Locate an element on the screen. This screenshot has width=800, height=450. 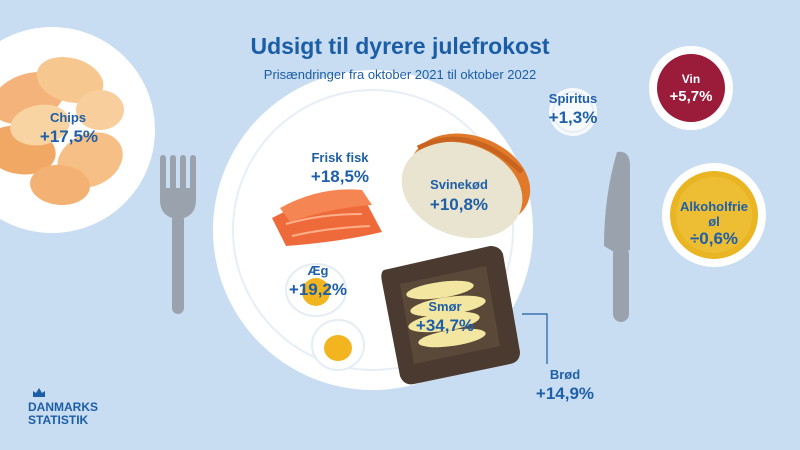
logo: DANMARKS STATISTIK is located at coordinates (63, 414).